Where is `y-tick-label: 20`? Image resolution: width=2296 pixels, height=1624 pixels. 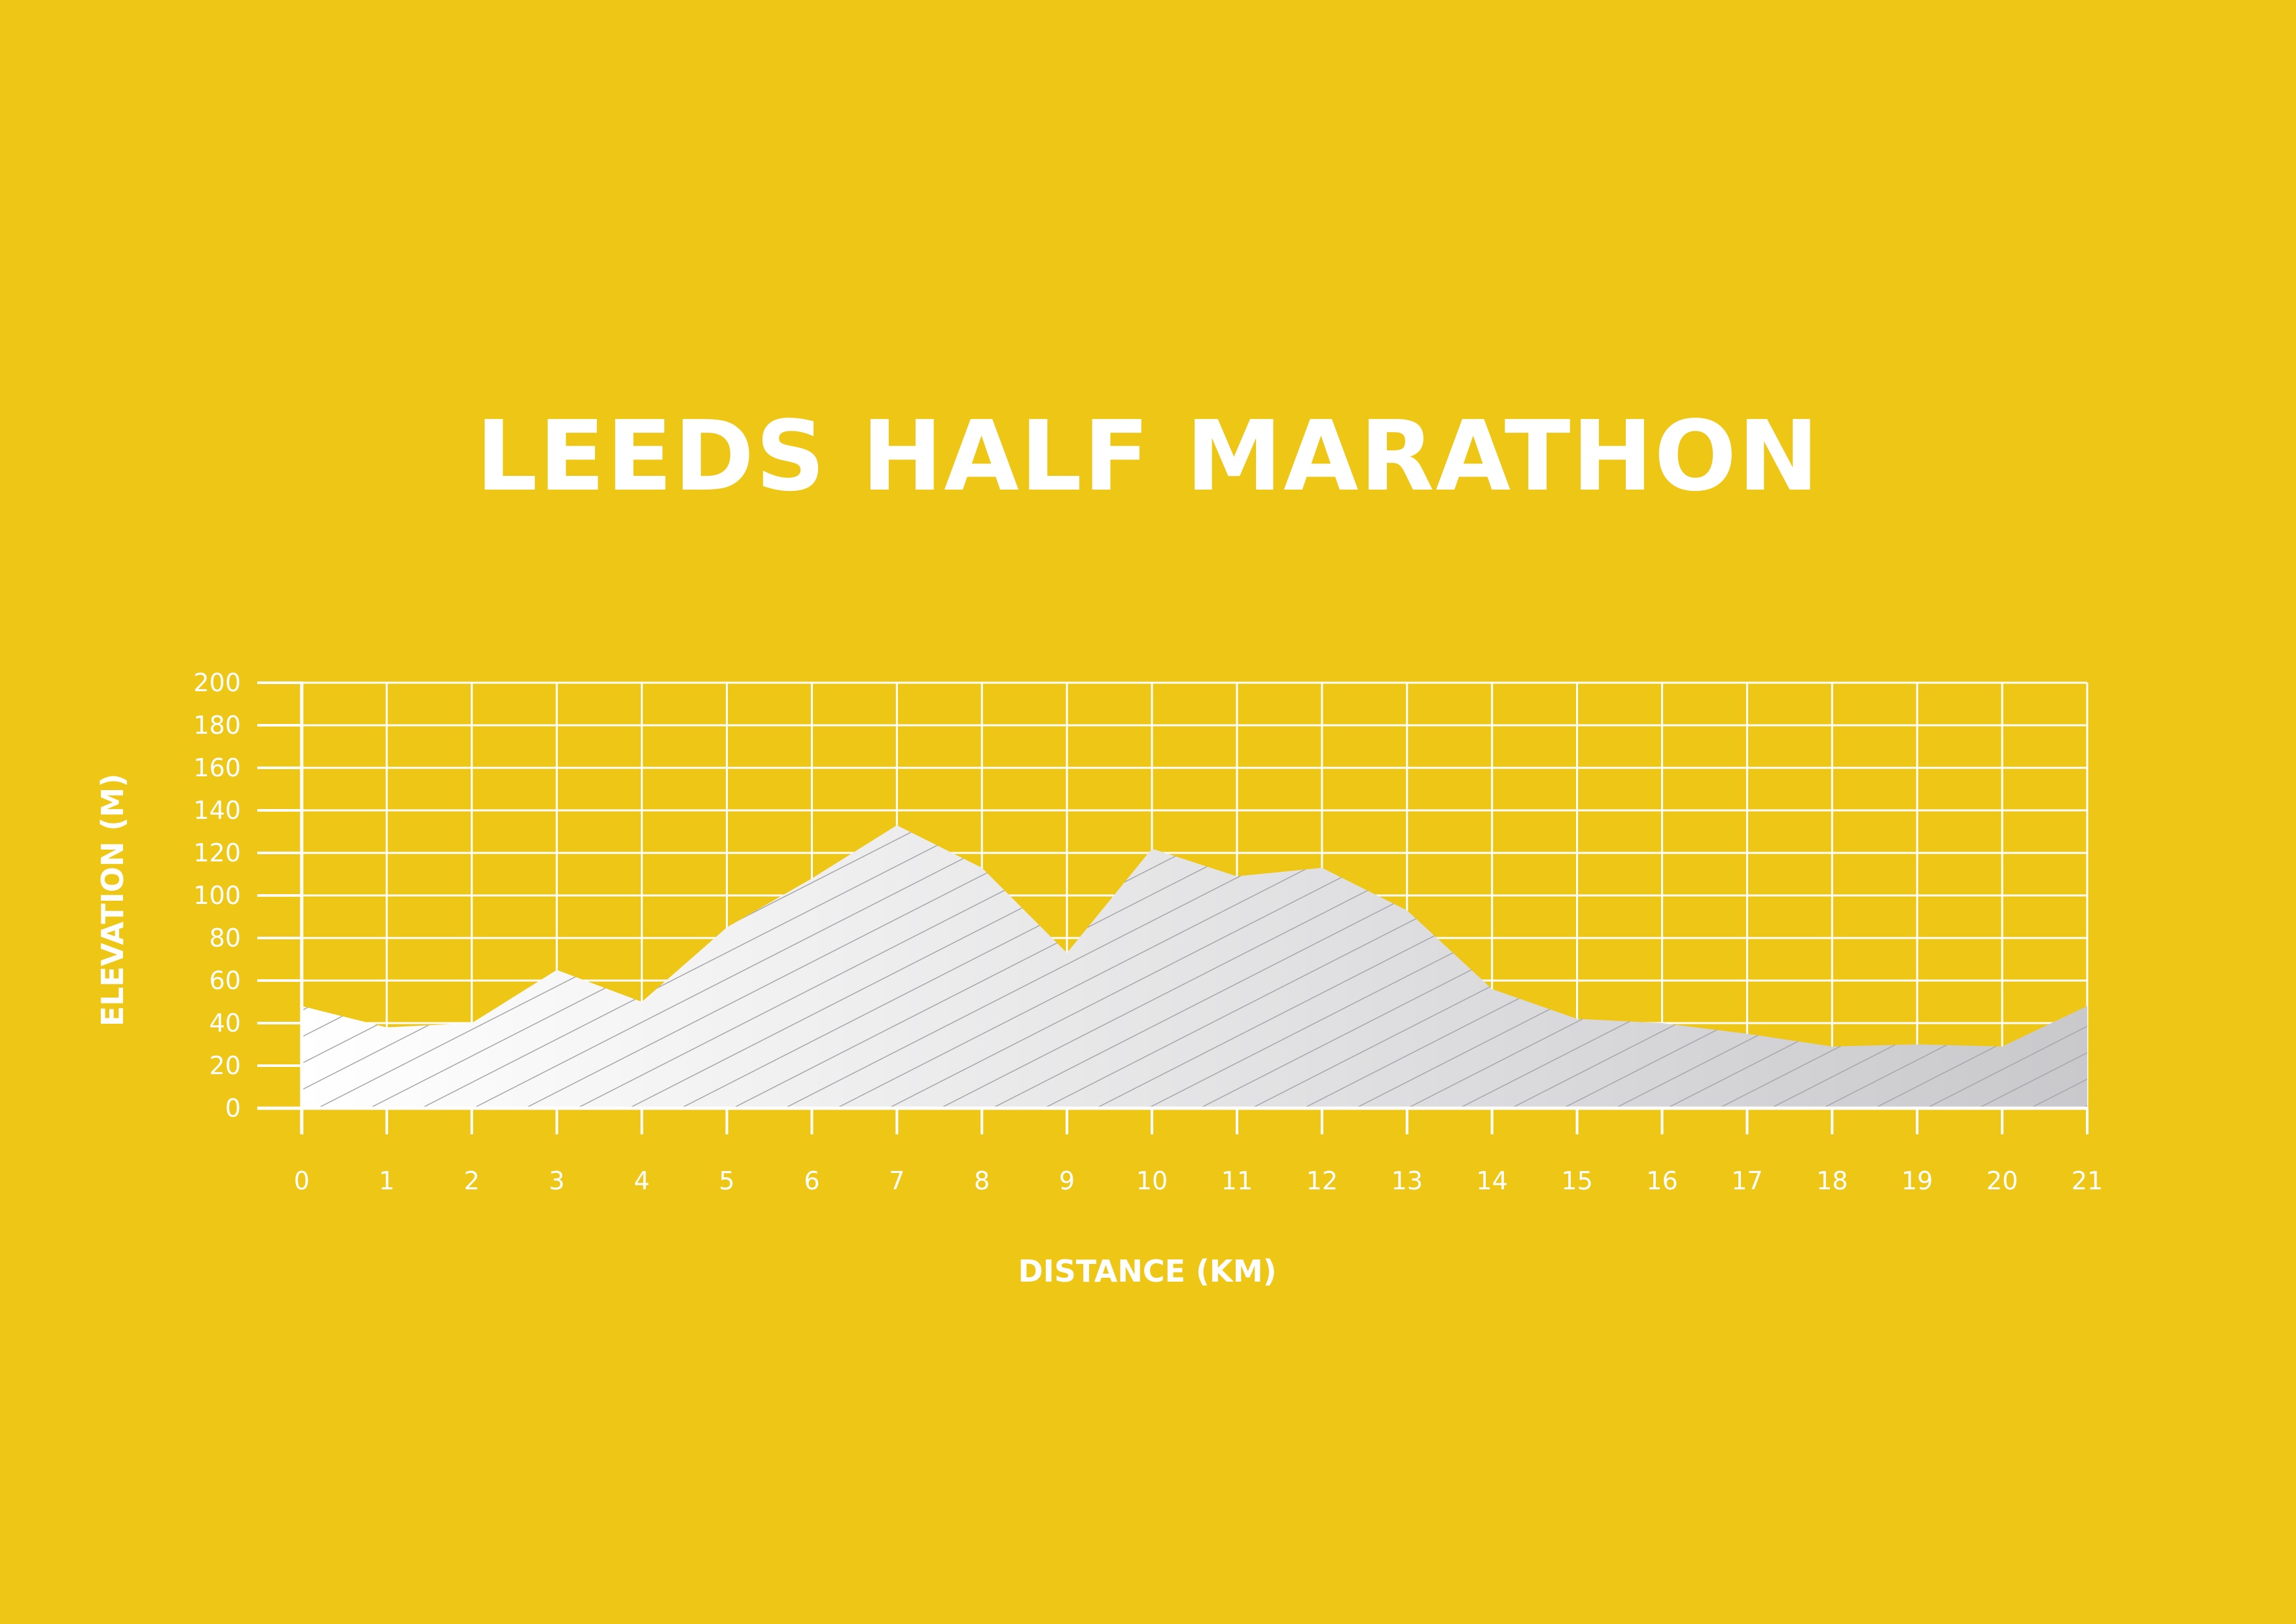
y-tick-label: 20 is located at coordinates (225, 1065).